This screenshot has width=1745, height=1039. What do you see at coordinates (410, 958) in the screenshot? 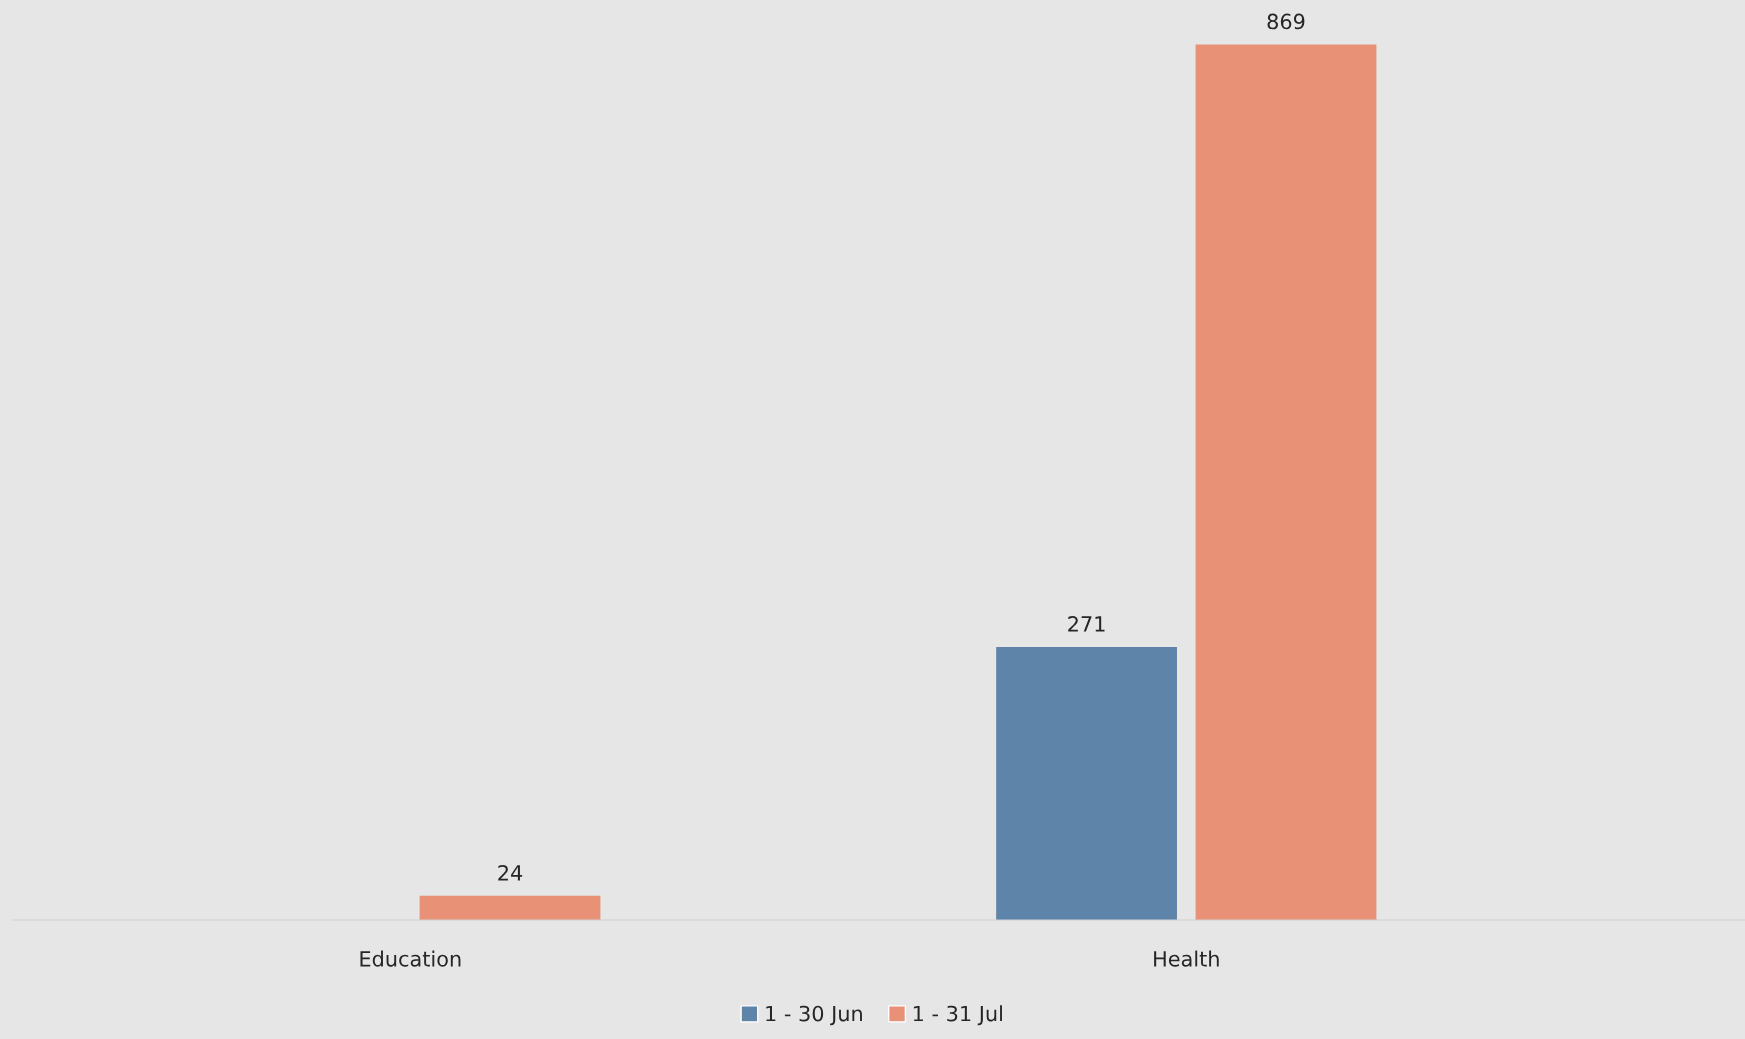
I see `x-tick-label: Education` at bounding box center [410, 958].